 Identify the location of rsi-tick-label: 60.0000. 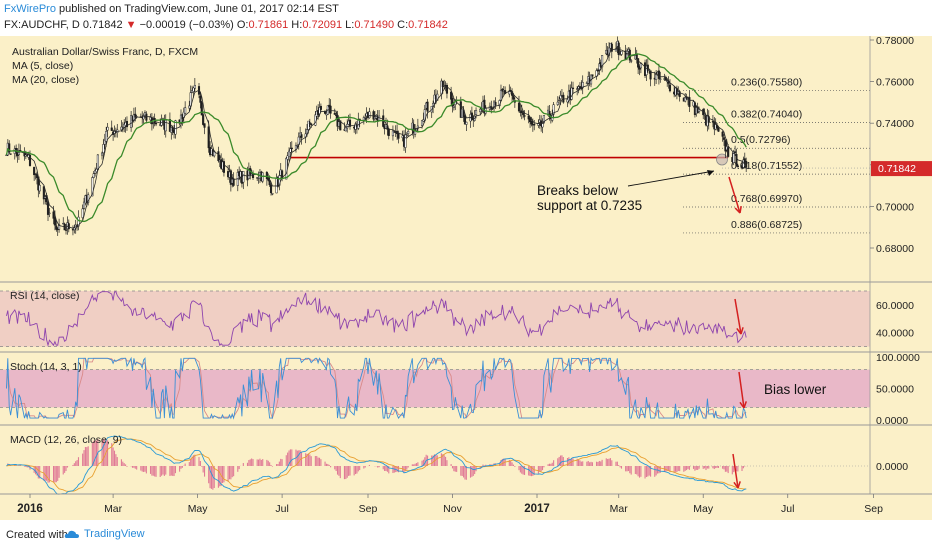
(895, 306).